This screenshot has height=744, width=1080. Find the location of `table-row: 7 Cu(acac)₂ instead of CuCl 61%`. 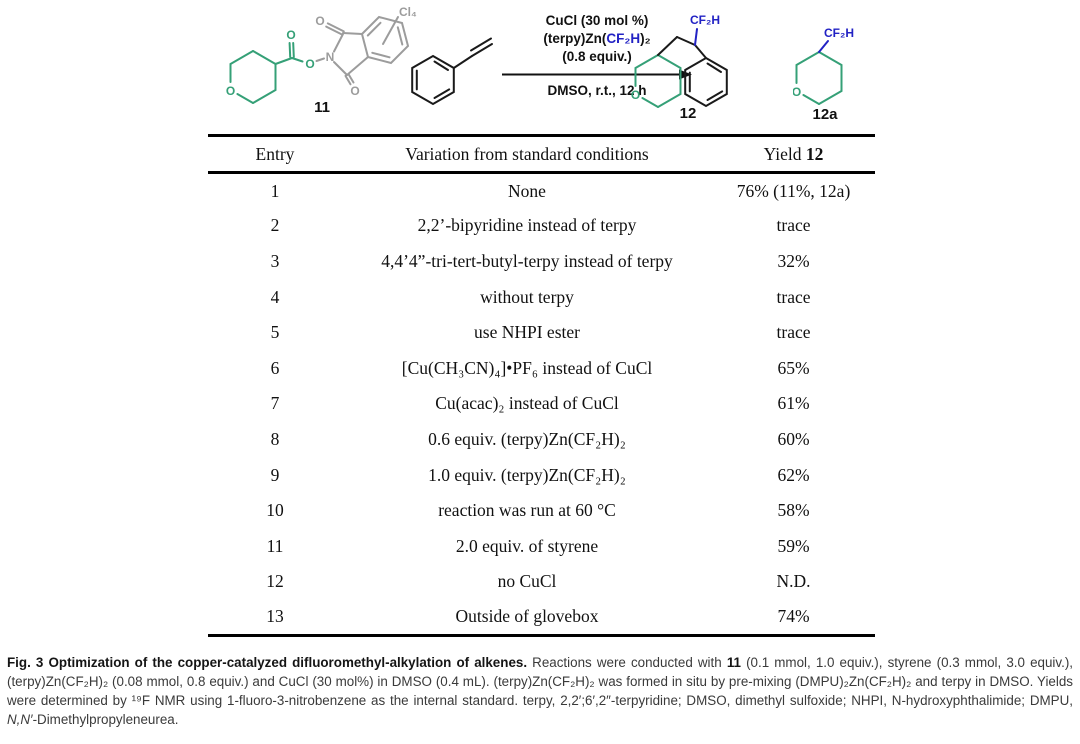

table-row: 7 Cu(acac)₂ instead of CuCl 61% is located at coordinates (541, 404).